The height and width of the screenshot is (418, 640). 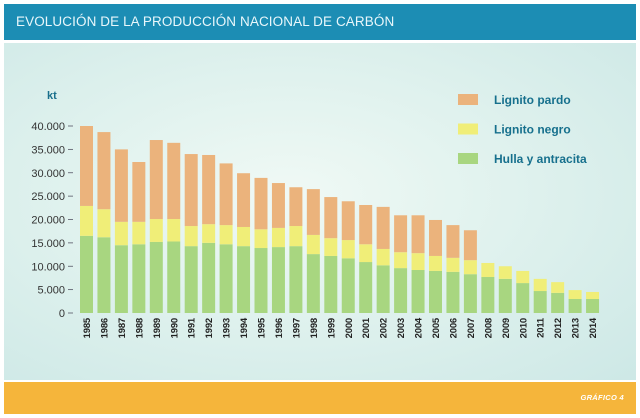 I want to click on figure-label: GRÁFICO 4, so click(x=602, y=397).